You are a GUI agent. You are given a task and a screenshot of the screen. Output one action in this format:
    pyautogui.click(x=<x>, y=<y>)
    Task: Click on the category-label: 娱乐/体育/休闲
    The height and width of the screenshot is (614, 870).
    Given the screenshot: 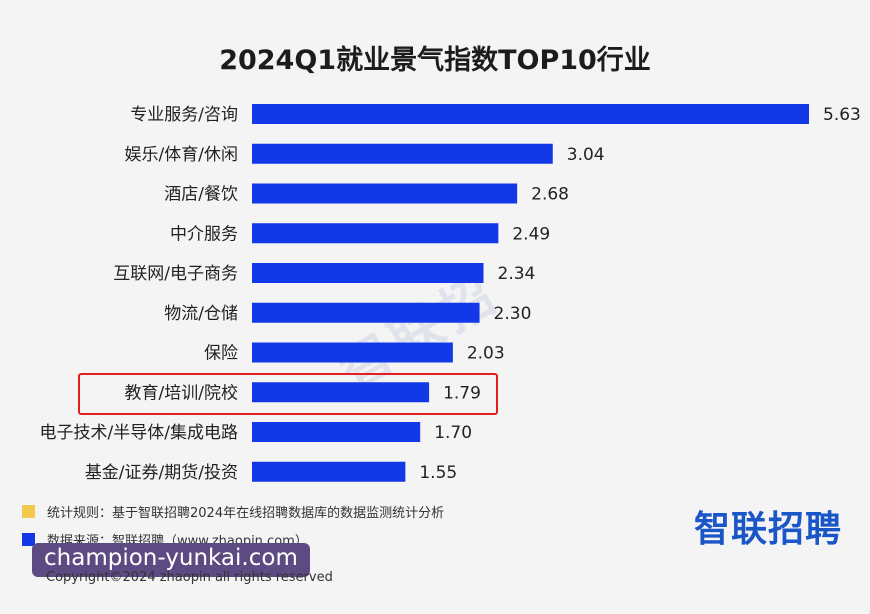 What is the action you would take?
    pyautogui.click(x=181, y=155)
    